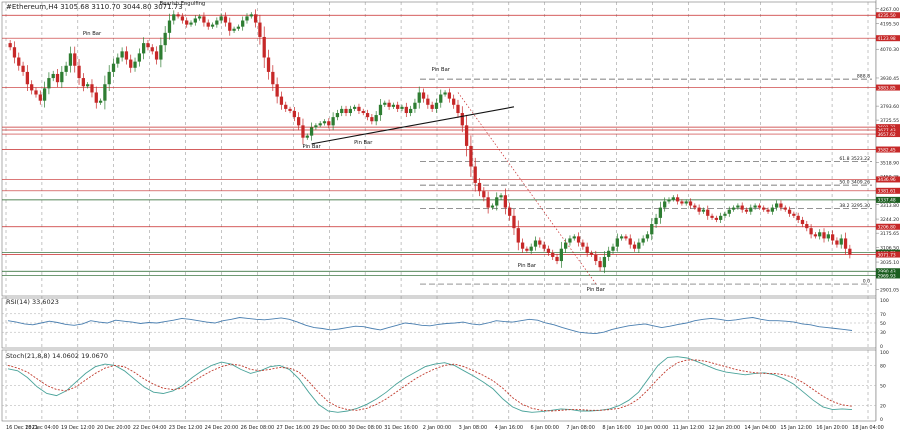 This screenshot has width=900, height=433. What do you see at coordinates (866, 282) in the screenshot?
I see `fib-level-label: 0.0` at bounding box center [866, 282].